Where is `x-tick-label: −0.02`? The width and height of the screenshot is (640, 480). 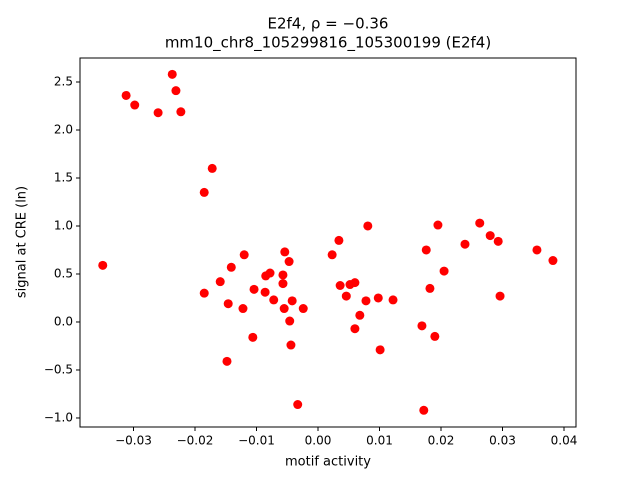 x-tick-label: −0.02 is located at coordinates (195, 441).